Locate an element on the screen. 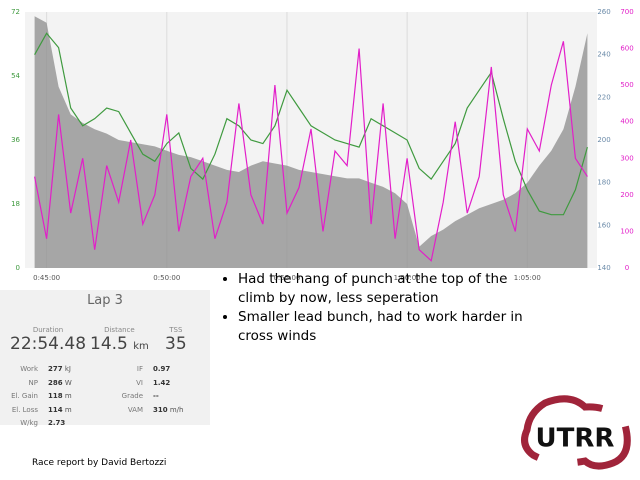 The width and height of the screenshot is (640, 480). row-label: IF is located at coordinates (139, 369).